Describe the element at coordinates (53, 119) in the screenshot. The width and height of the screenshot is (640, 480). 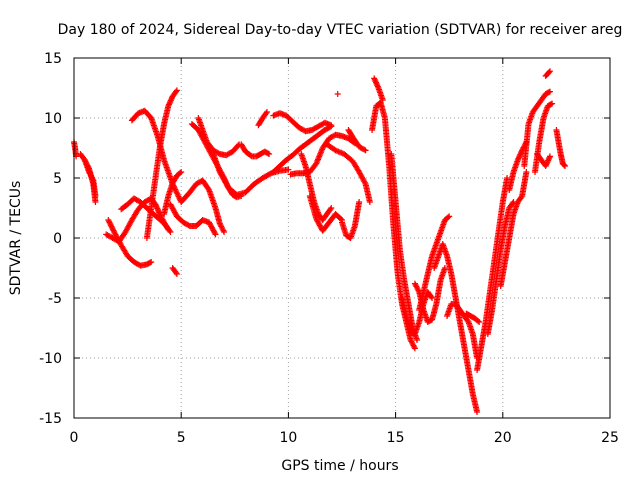
I see `y-tick-label: 10` at that location.